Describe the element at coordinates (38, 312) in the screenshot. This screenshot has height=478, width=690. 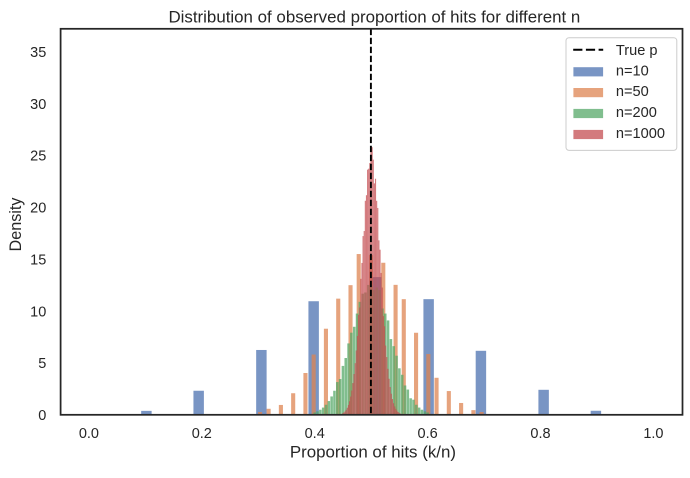
I see `svg-text: 10` at that location.